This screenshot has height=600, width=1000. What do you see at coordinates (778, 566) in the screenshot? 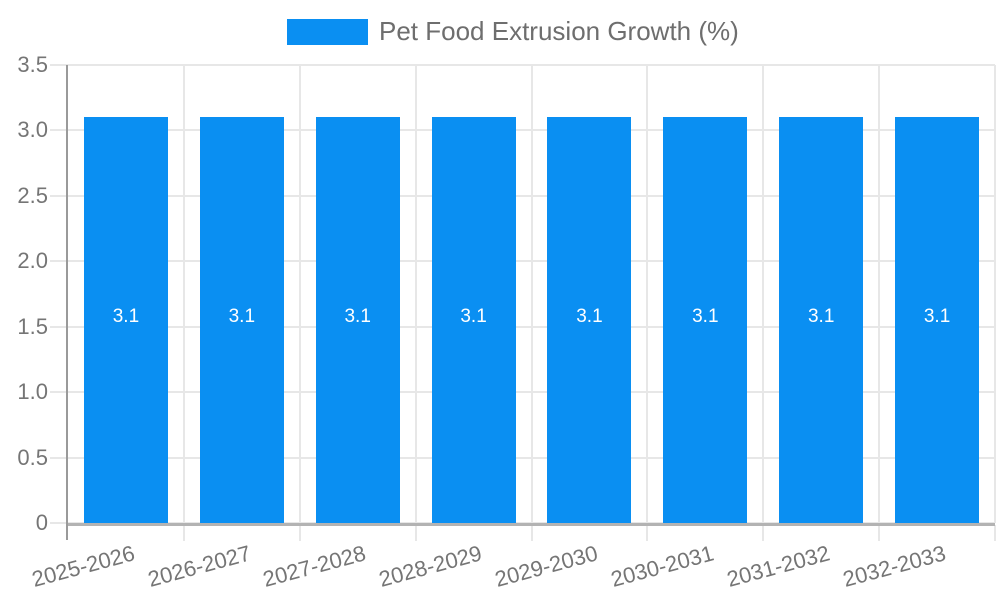
I see `x-axis-tick-label: 2031-2032` at bounding box center [778, 566].